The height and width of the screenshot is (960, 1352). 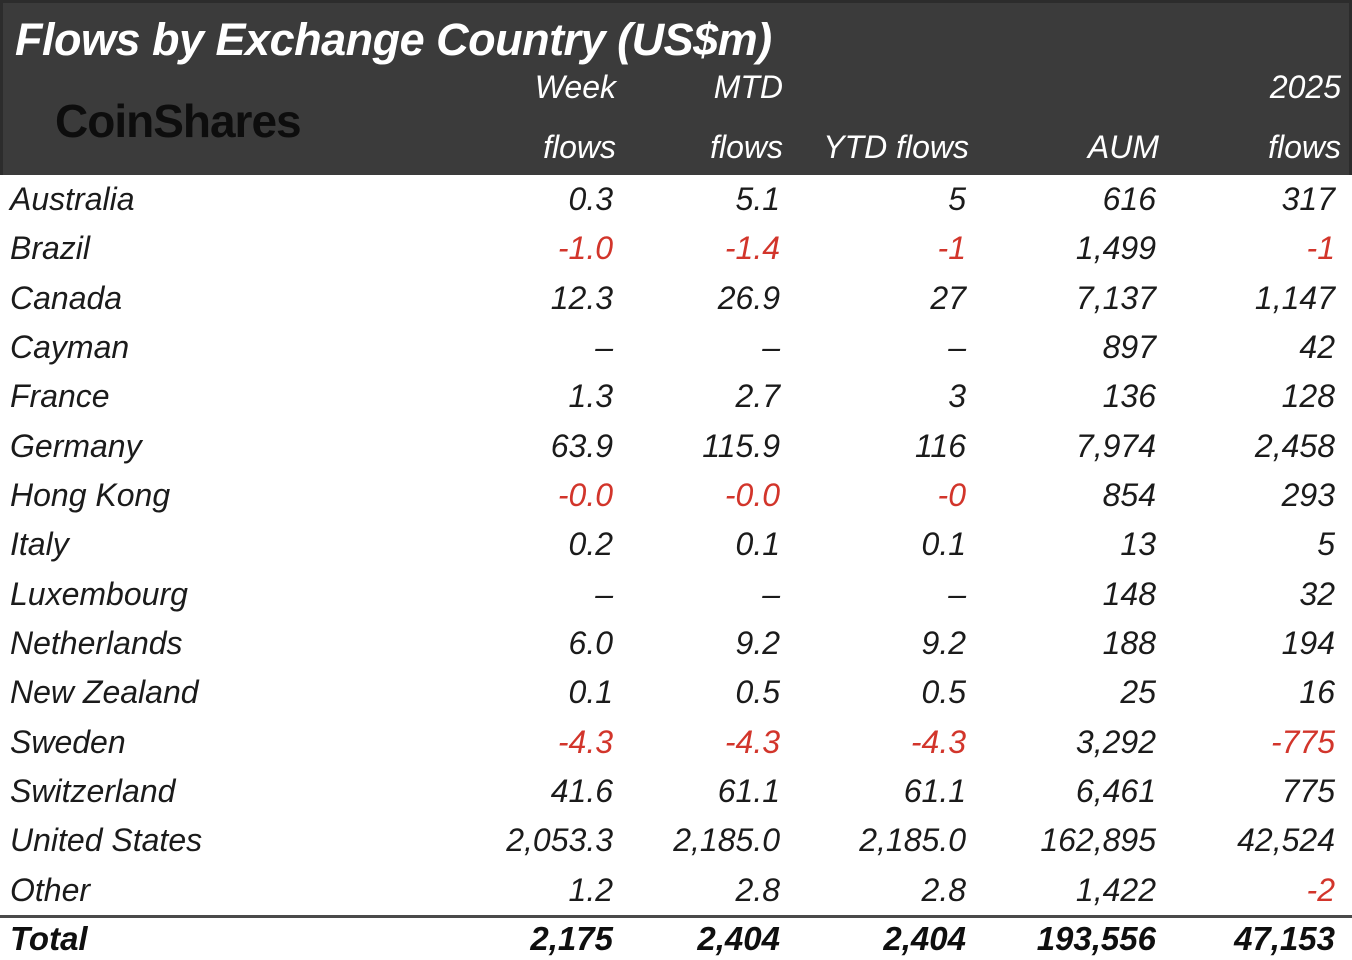 What do you see at coordinates (68, 741) in the screenshot?
I see `country-label: Sweden` at bounding box center [68, 741].